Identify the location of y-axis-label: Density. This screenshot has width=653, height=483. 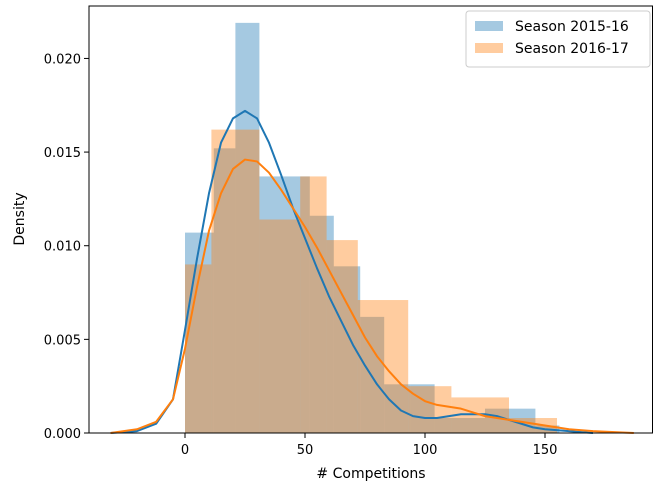
(20, 218).